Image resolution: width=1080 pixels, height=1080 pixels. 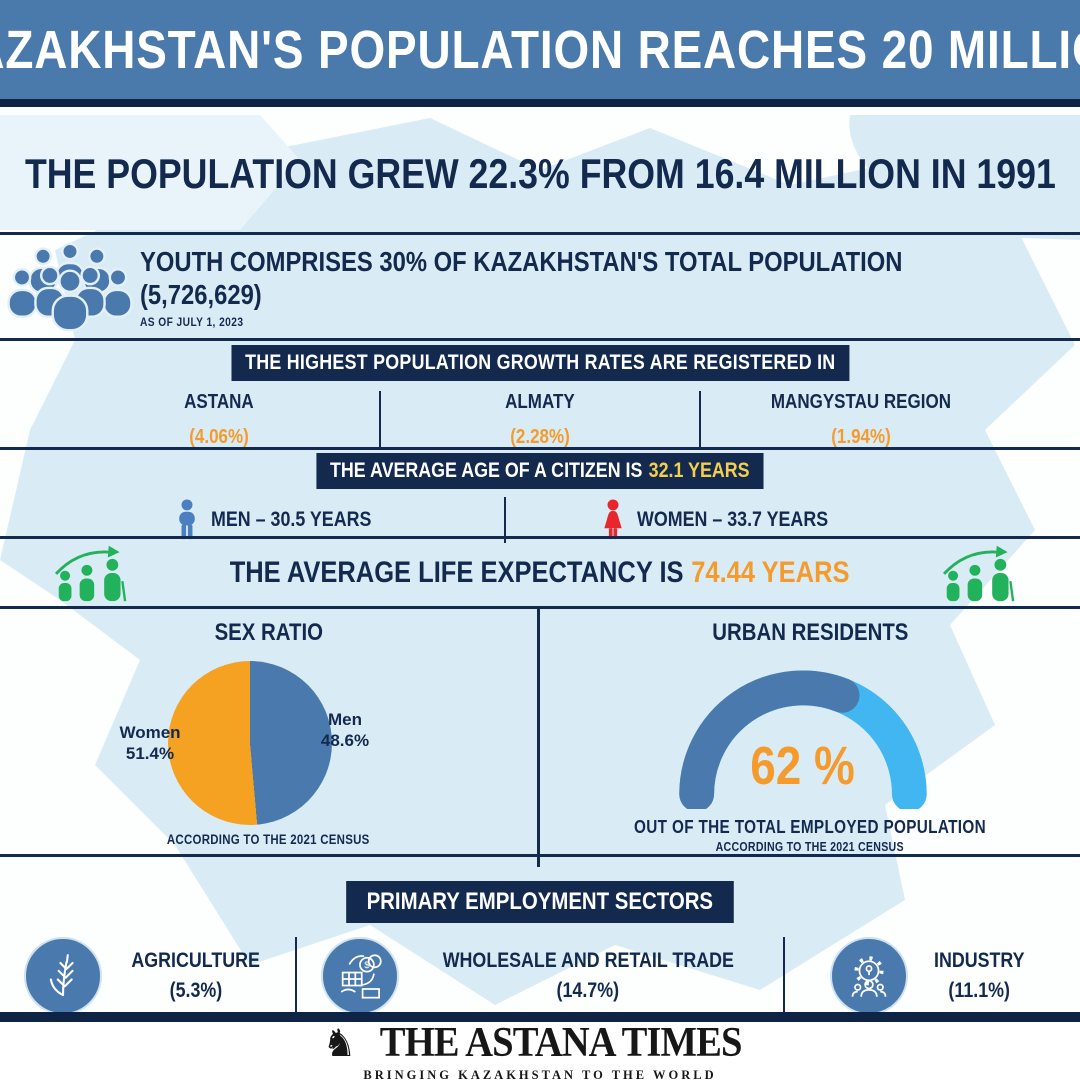 What do you see at coordinates (540, 976) in the screenshot?
I see `employment-item-trade: $ WHOLESALE AND RETAIL TRADE (14.7%)` at bounding box center [540, 976].